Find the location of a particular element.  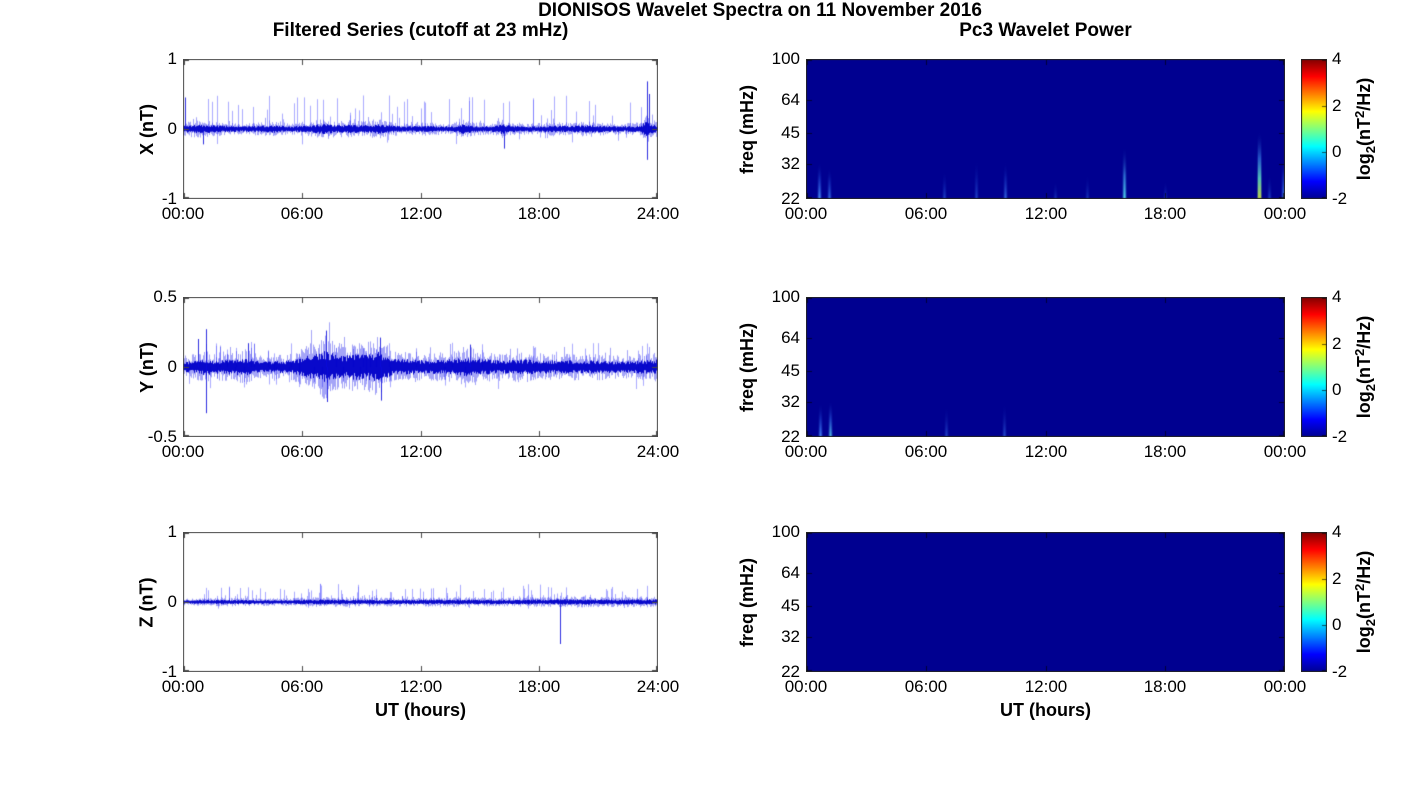

z-filtered-plot is located at coordinates (420, 602).